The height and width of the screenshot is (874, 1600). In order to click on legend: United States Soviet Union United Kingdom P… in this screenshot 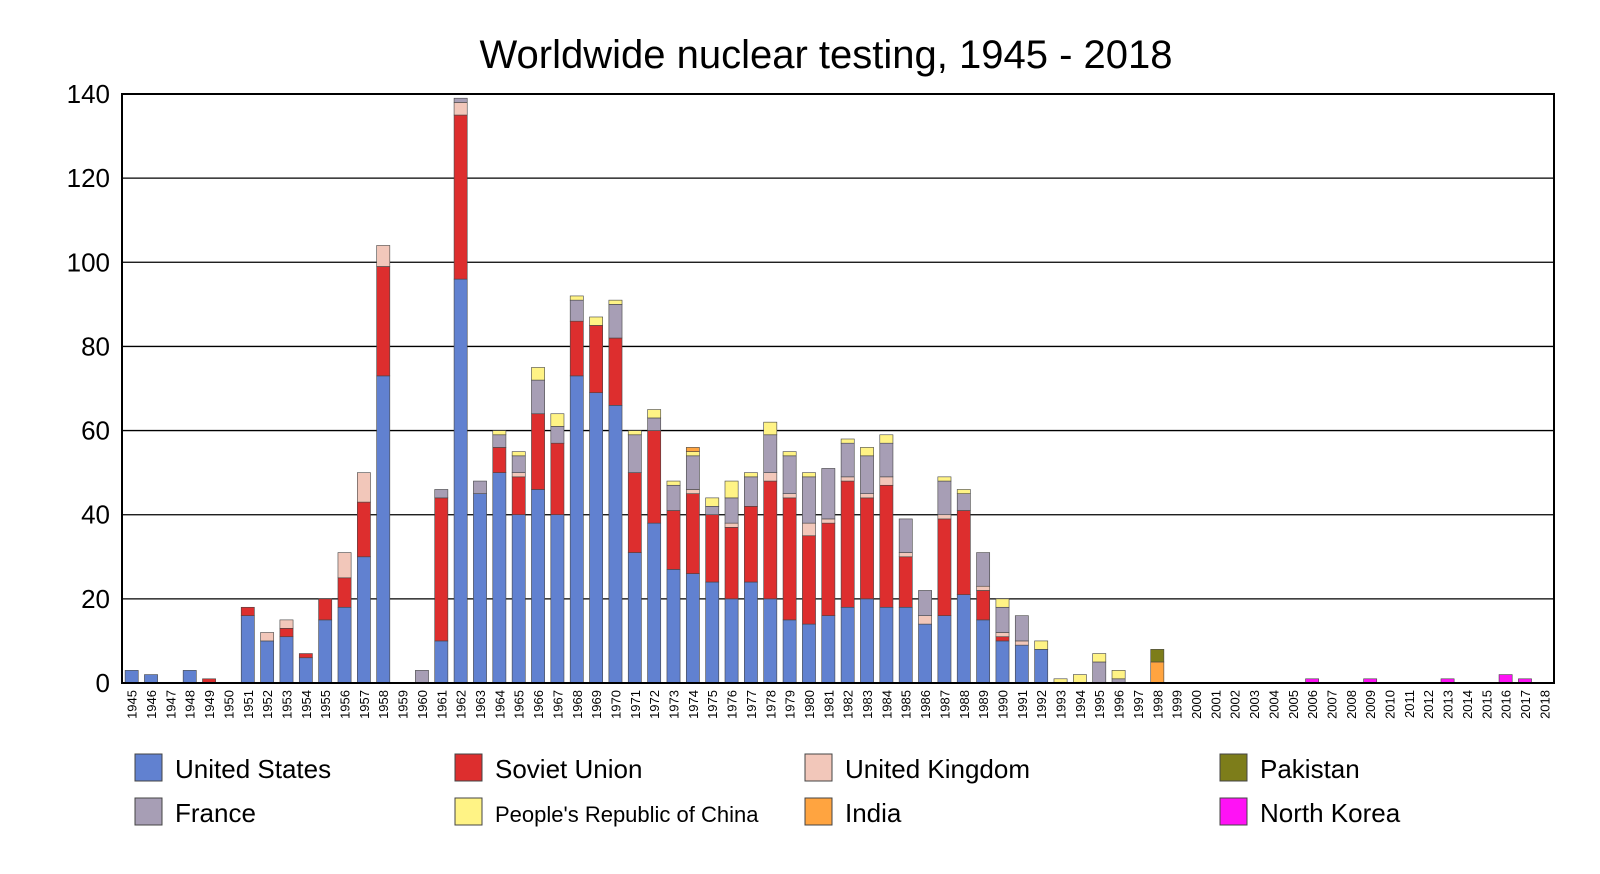, I will do `click(767, 790)`.